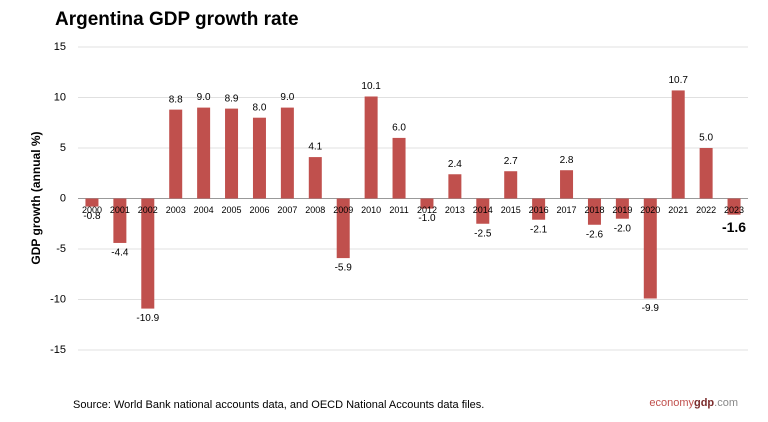  What do you see at coordinates (539, 229) in the screenshot?
I see `value-label: -2.1` at bounding box center [539, 229].